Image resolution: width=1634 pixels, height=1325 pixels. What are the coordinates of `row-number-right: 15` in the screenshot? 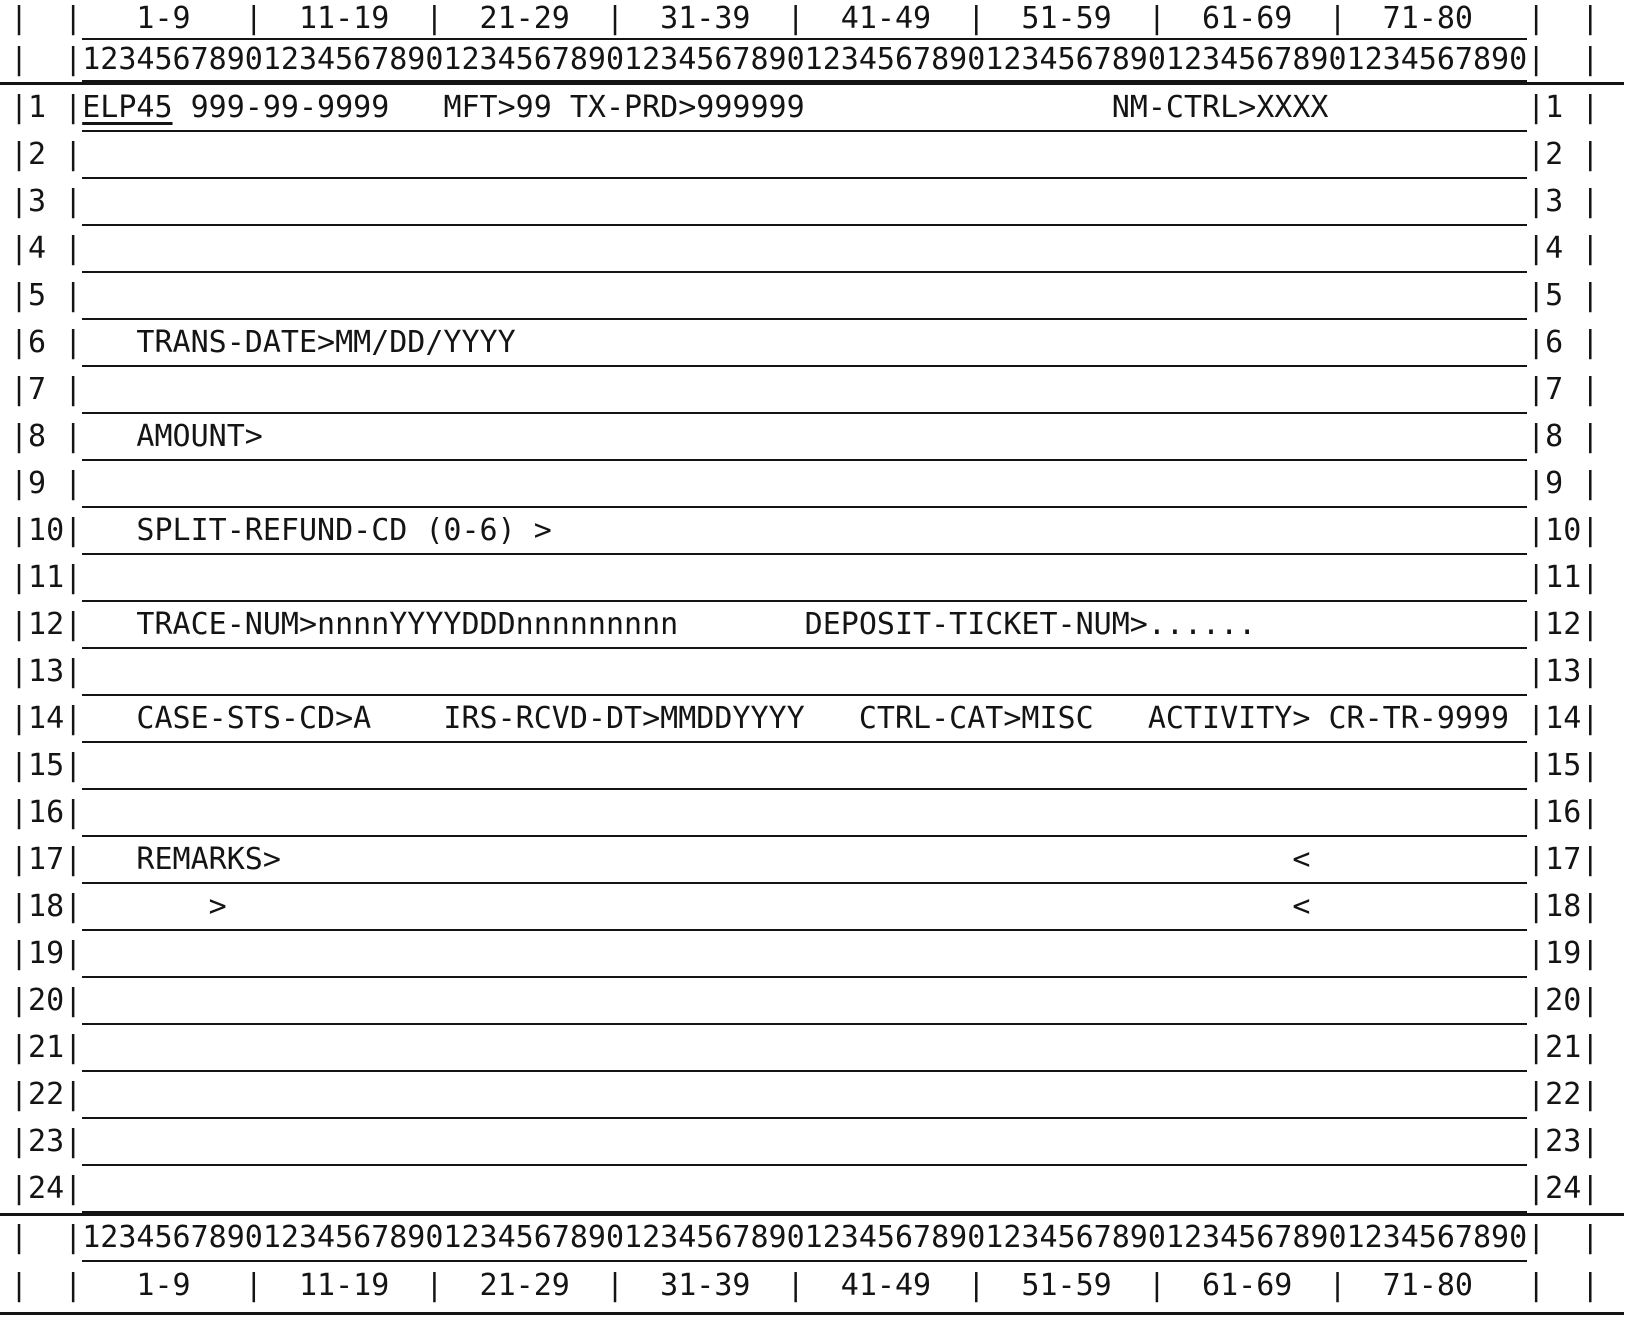 It's located at (1563, 765).